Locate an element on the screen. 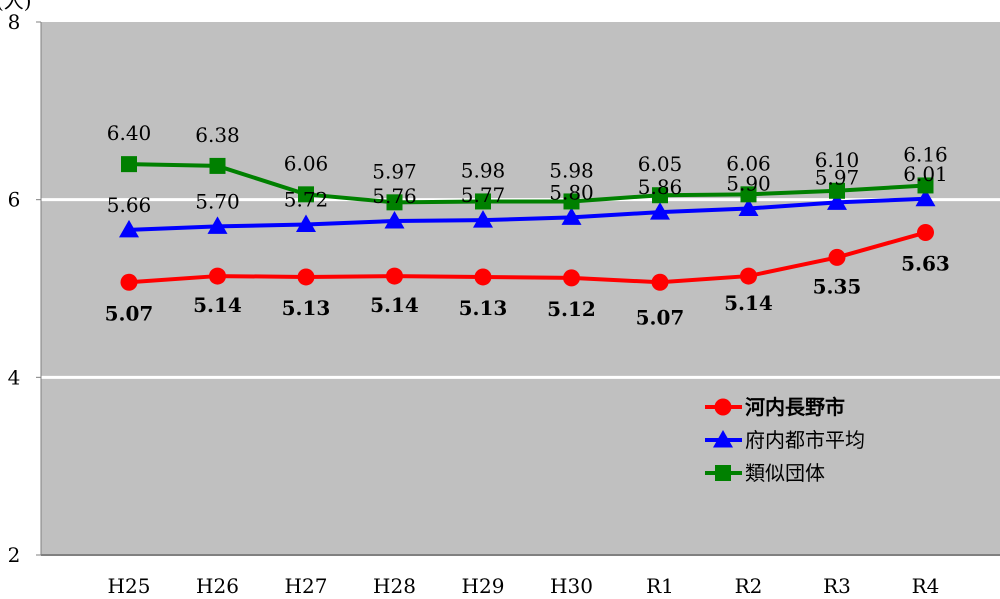  y-tick-label: 2 is located at coordinates (14, 555).